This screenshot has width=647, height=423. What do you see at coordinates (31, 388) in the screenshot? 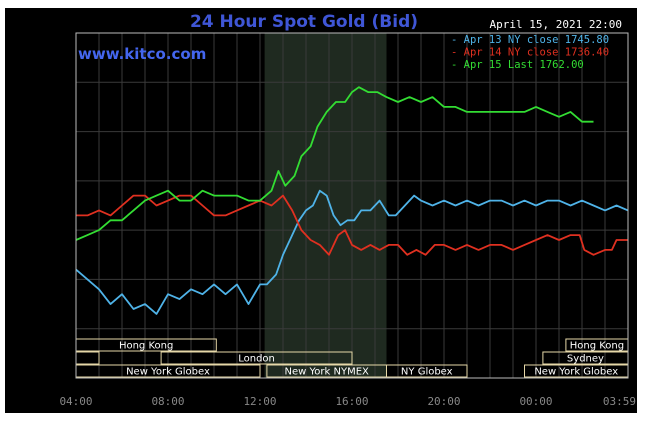
I see `ny-time-row-label: NY Time` at bounding box center [31, 388].